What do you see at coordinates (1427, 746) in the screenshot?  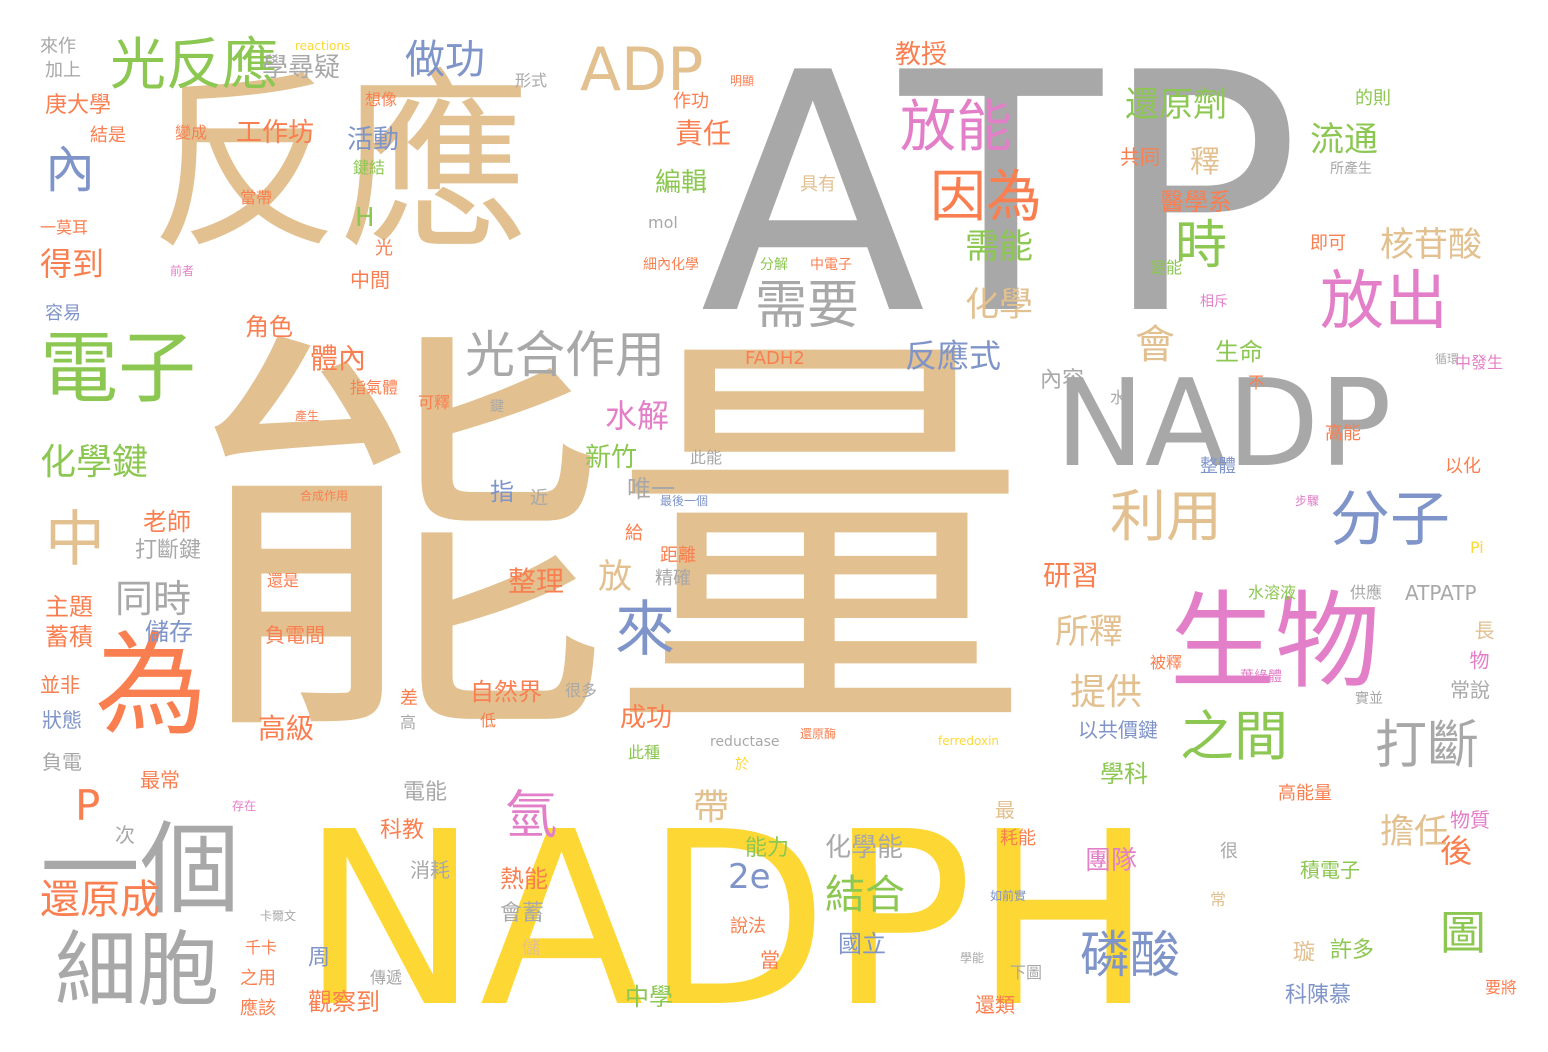 I see `cloud-word: 打斷` at bounding box center [1427, 746].